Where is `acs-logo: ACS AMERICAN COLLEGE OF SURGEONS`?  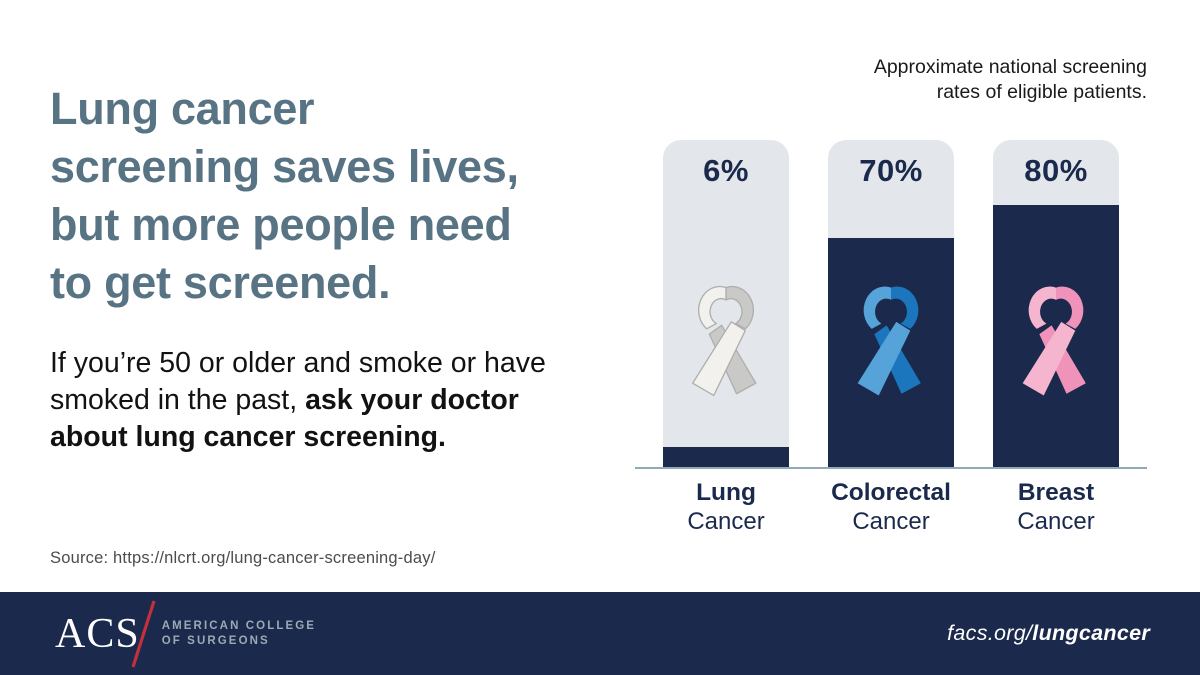 acs-logo: ACS AMERICAN COLLEGE OF SURGEONS is located at coordinates (185, 634).